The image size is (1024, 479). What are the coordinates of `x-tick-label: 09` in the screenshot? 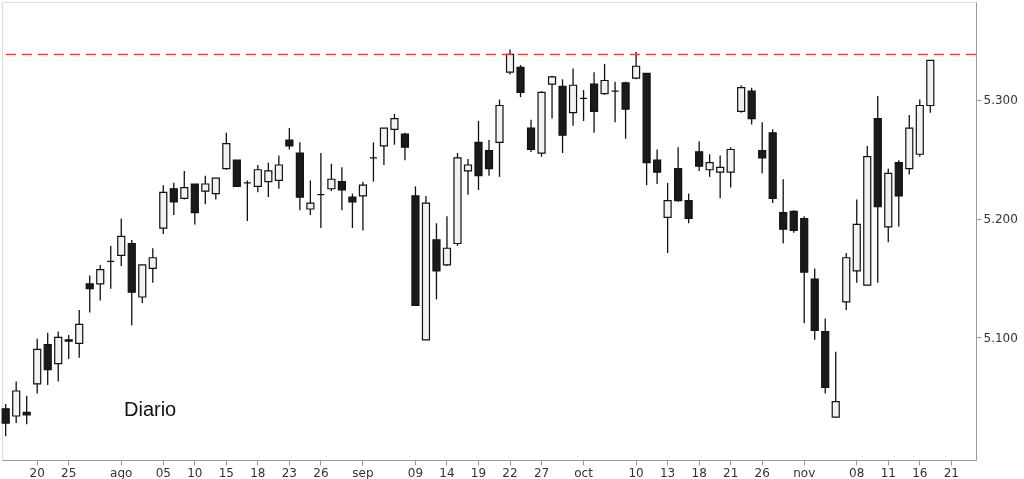 It's located at (415, 472).